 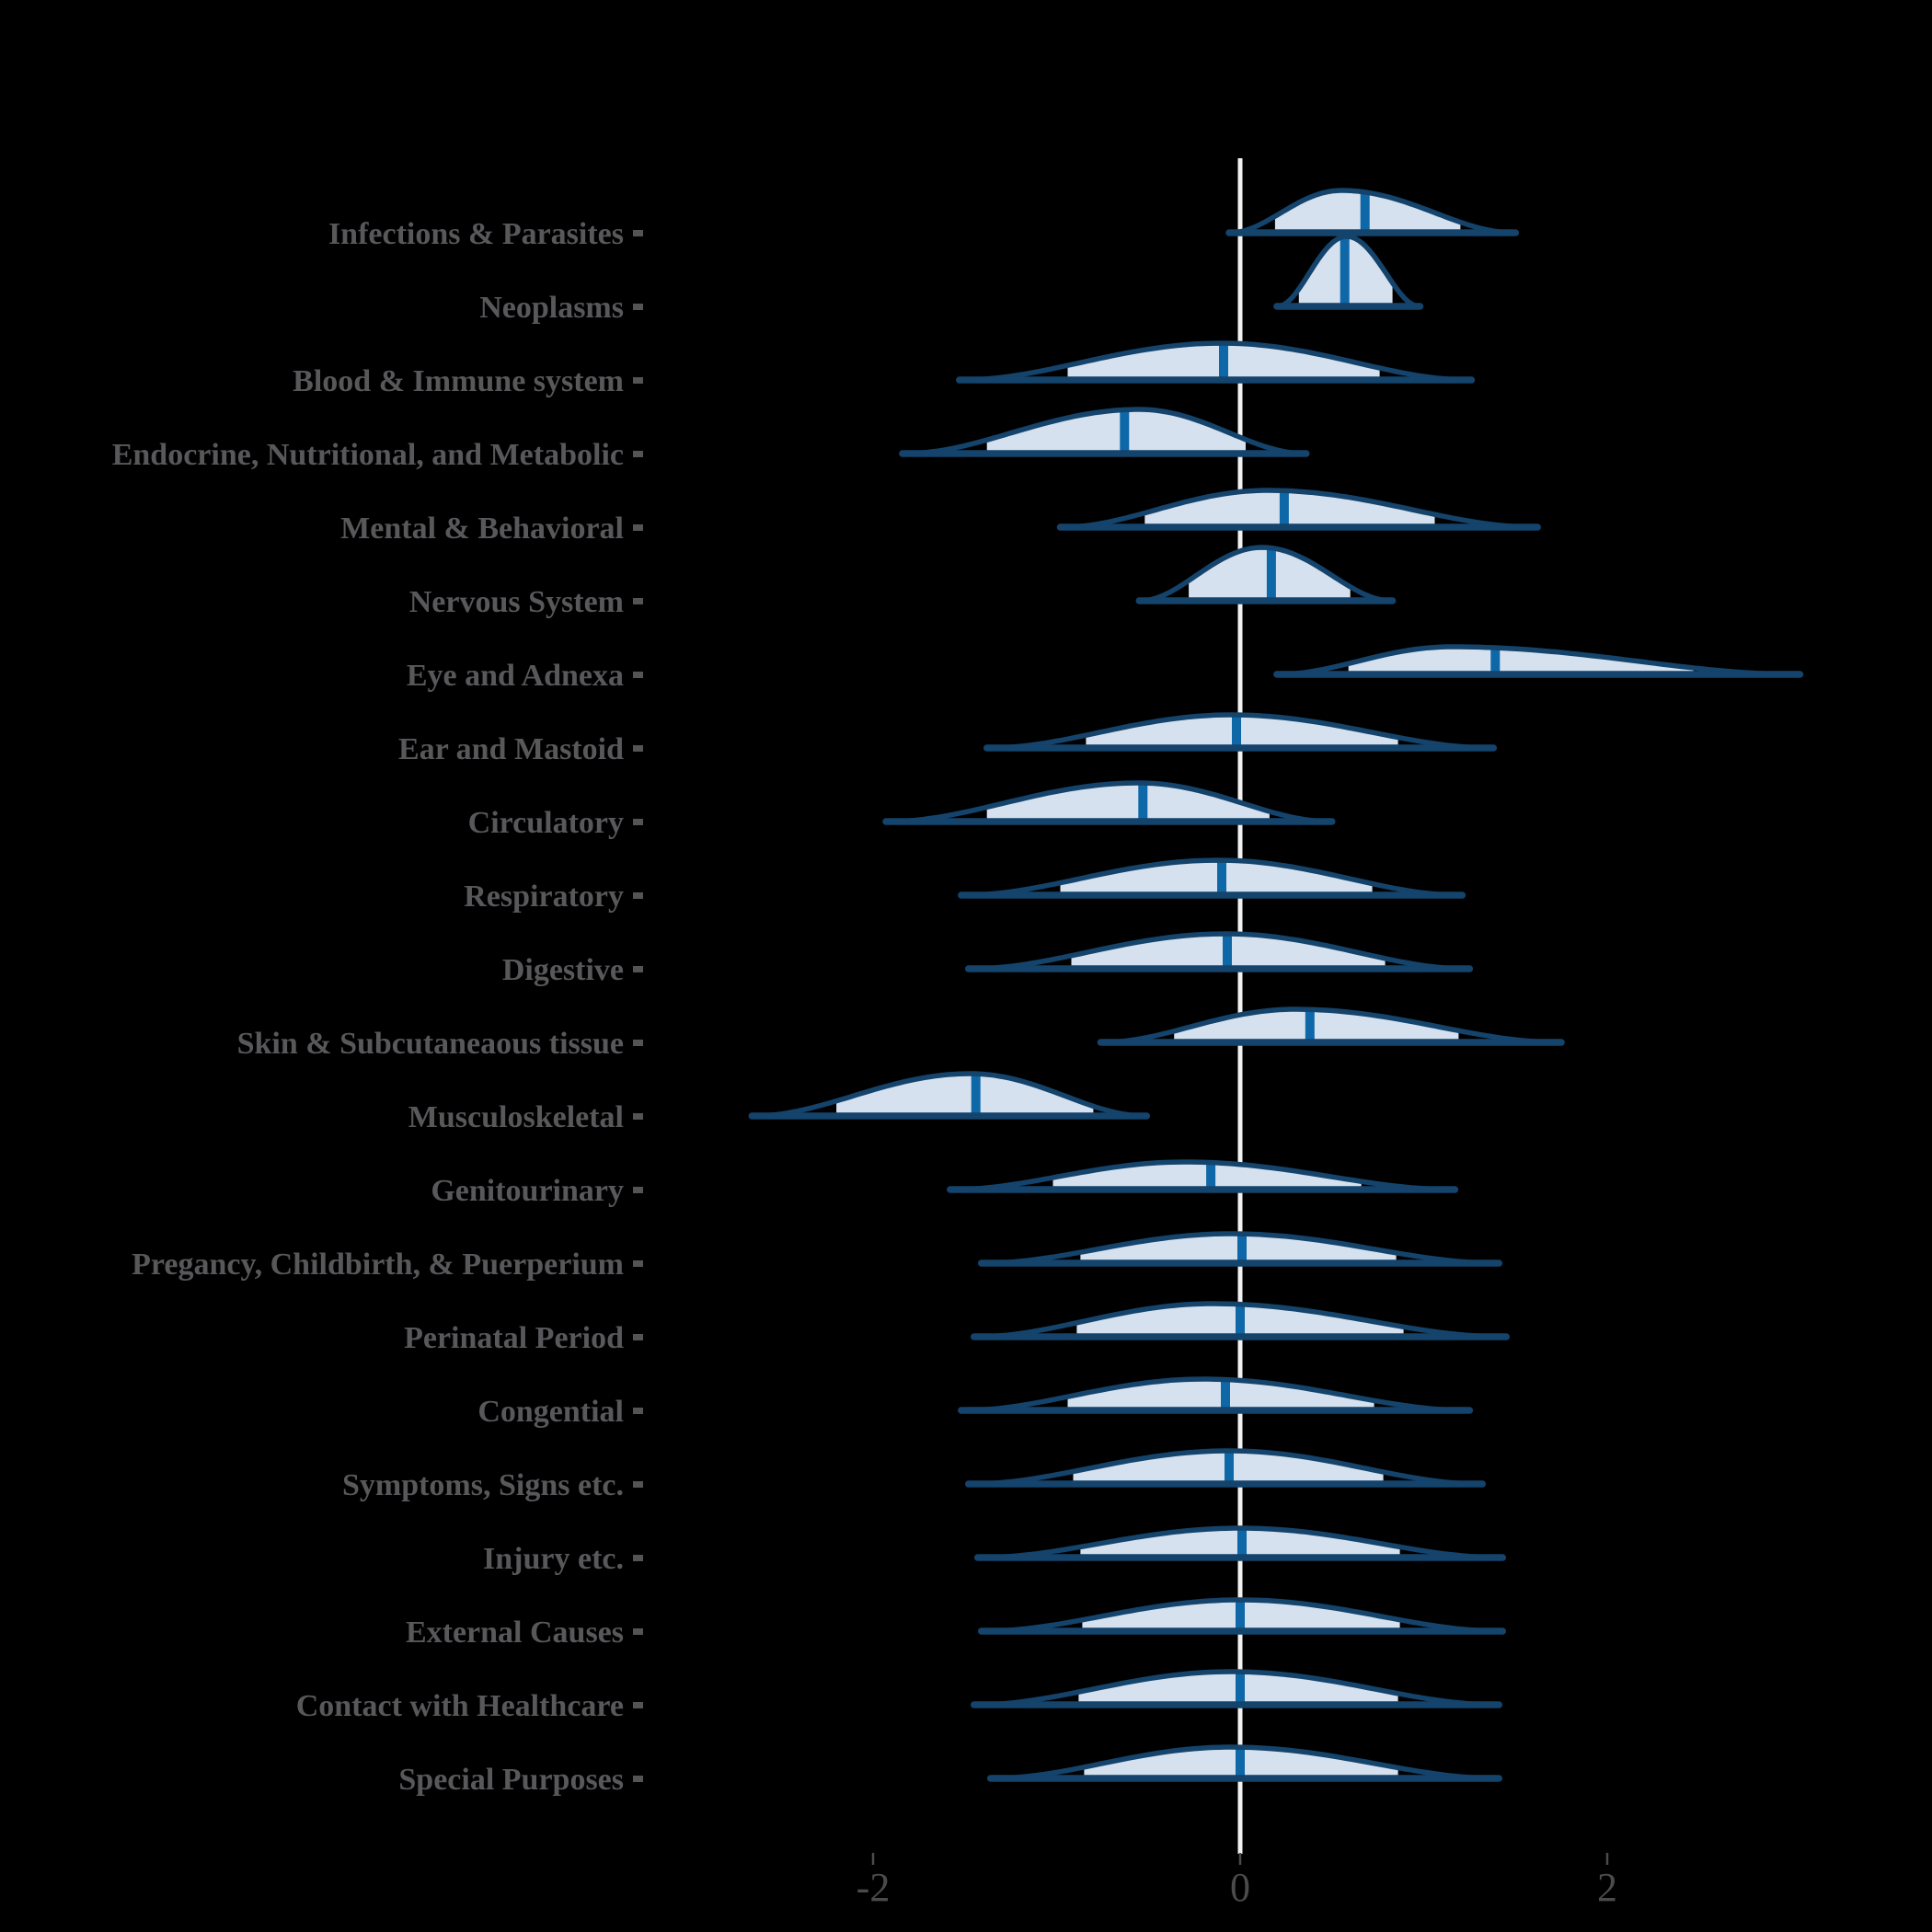 I want to click on violin-skin-subcutaneaous-tissue, so click(x=1331, y=1026).